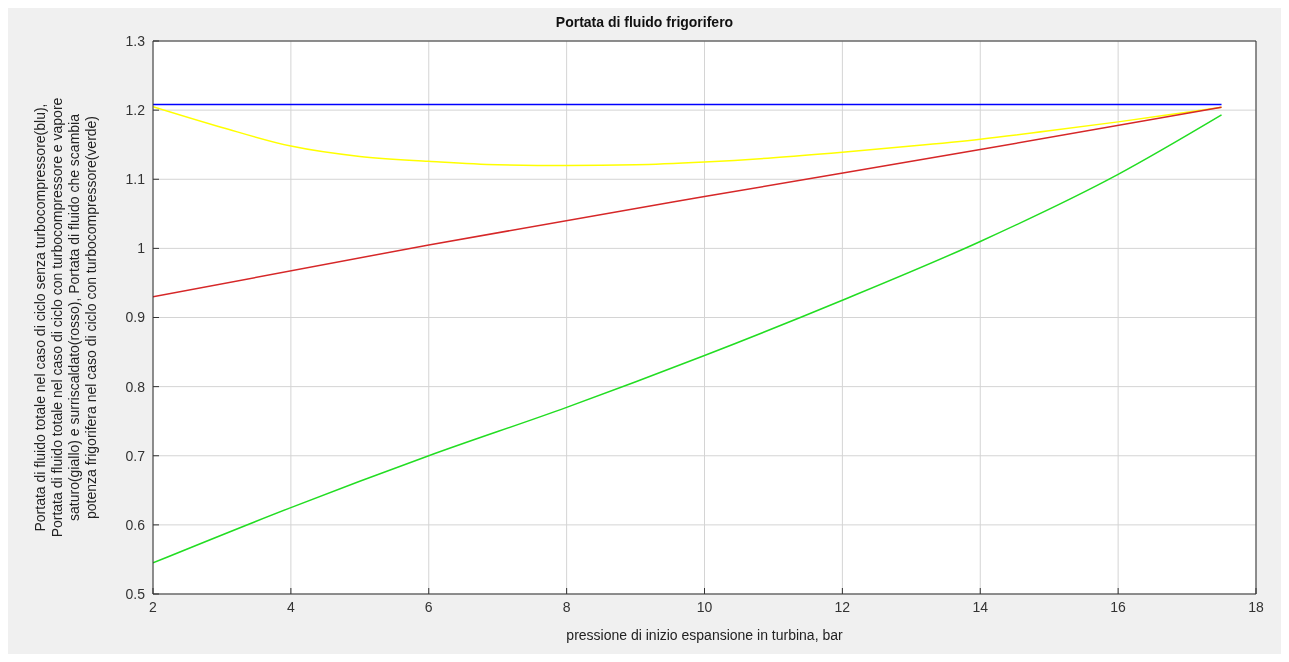 The image size is (1289, 662). What do you see at coordinates (1118, 606) in the screenshot?
I see `x-tick-label: 16` at bounding box center [1118, 606].